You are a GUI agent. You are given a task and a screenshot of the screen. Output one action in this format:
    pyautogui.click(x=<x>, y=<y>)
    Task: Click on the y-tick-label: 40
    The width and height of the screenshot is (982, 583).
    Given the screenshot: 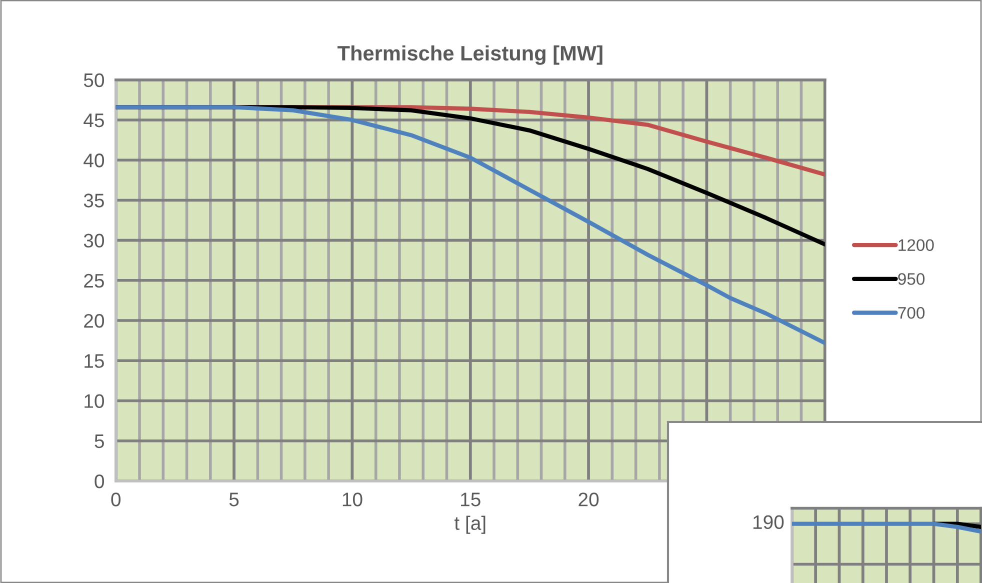 What is the action you would take?
    pyautogui.click(x=94, y=161)
    